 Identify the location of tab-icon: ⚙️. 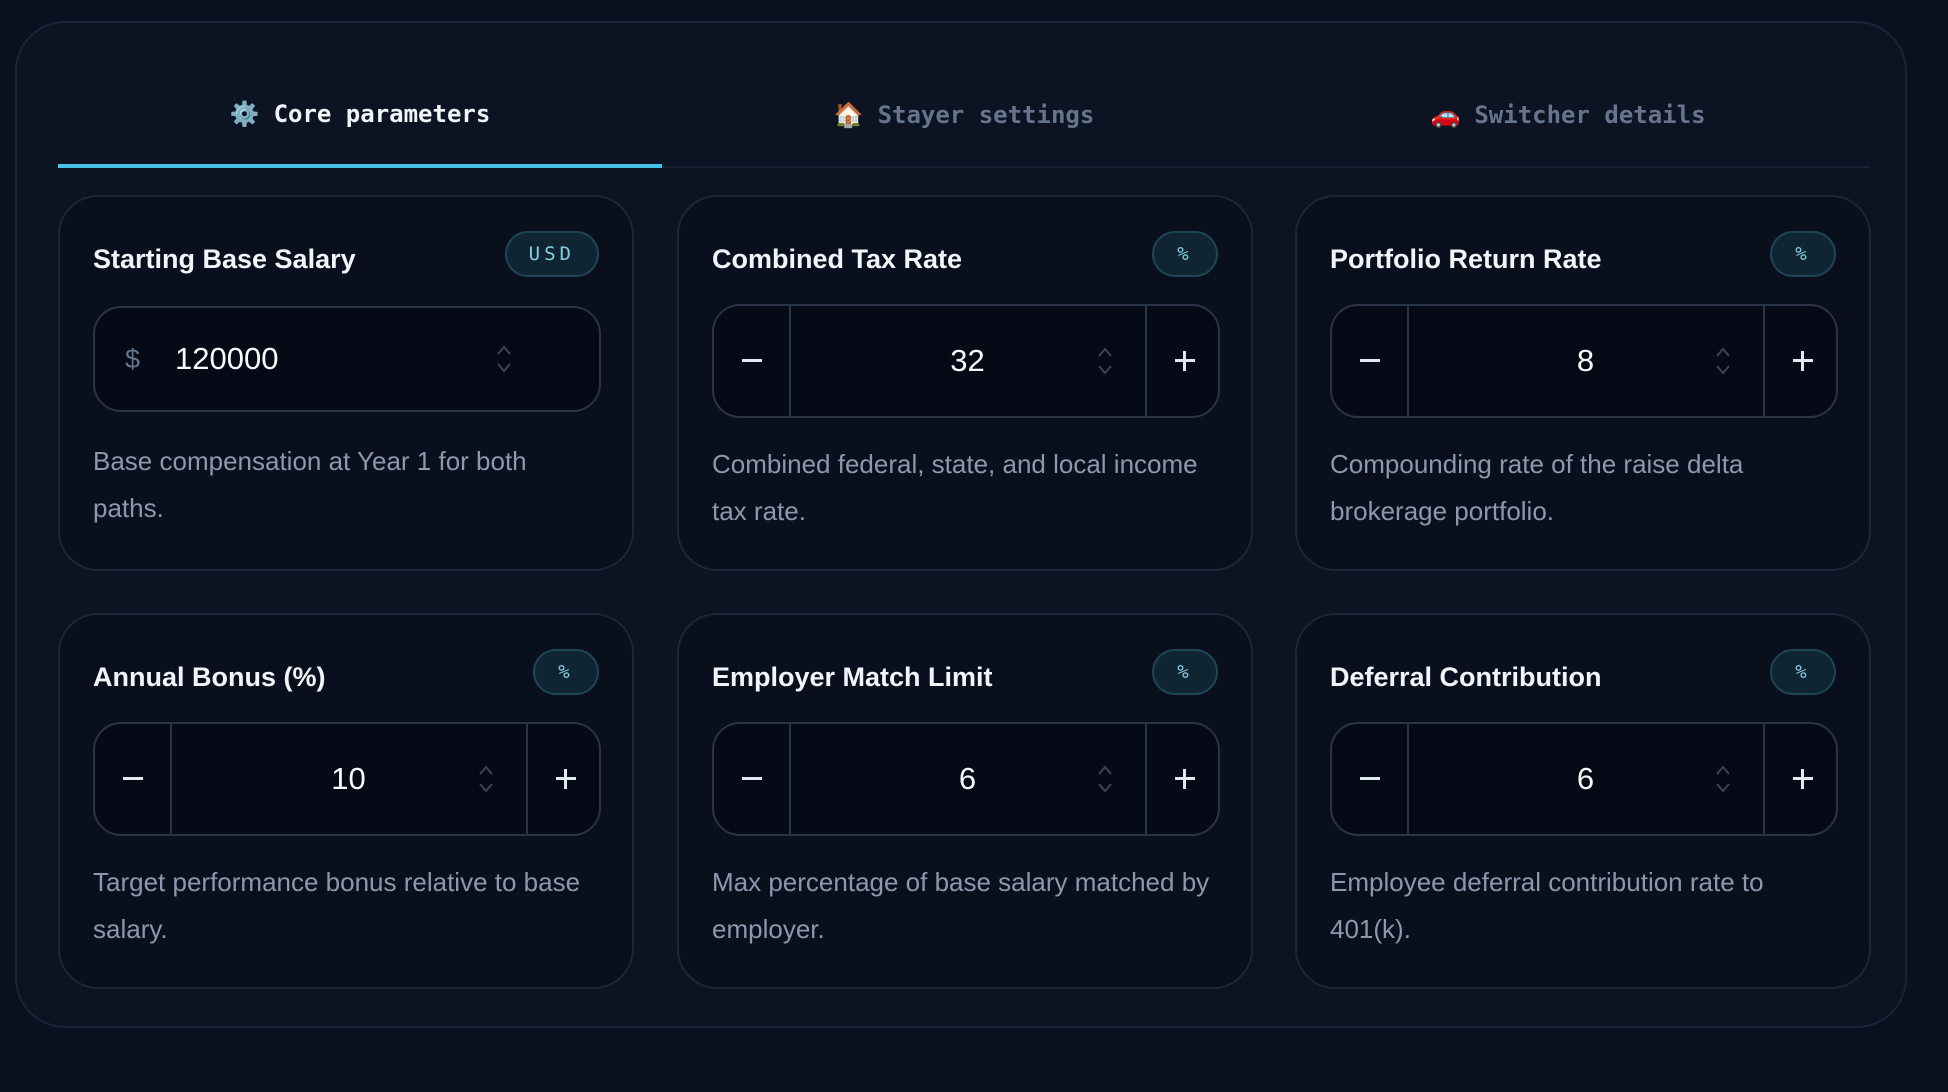
(244, 113).